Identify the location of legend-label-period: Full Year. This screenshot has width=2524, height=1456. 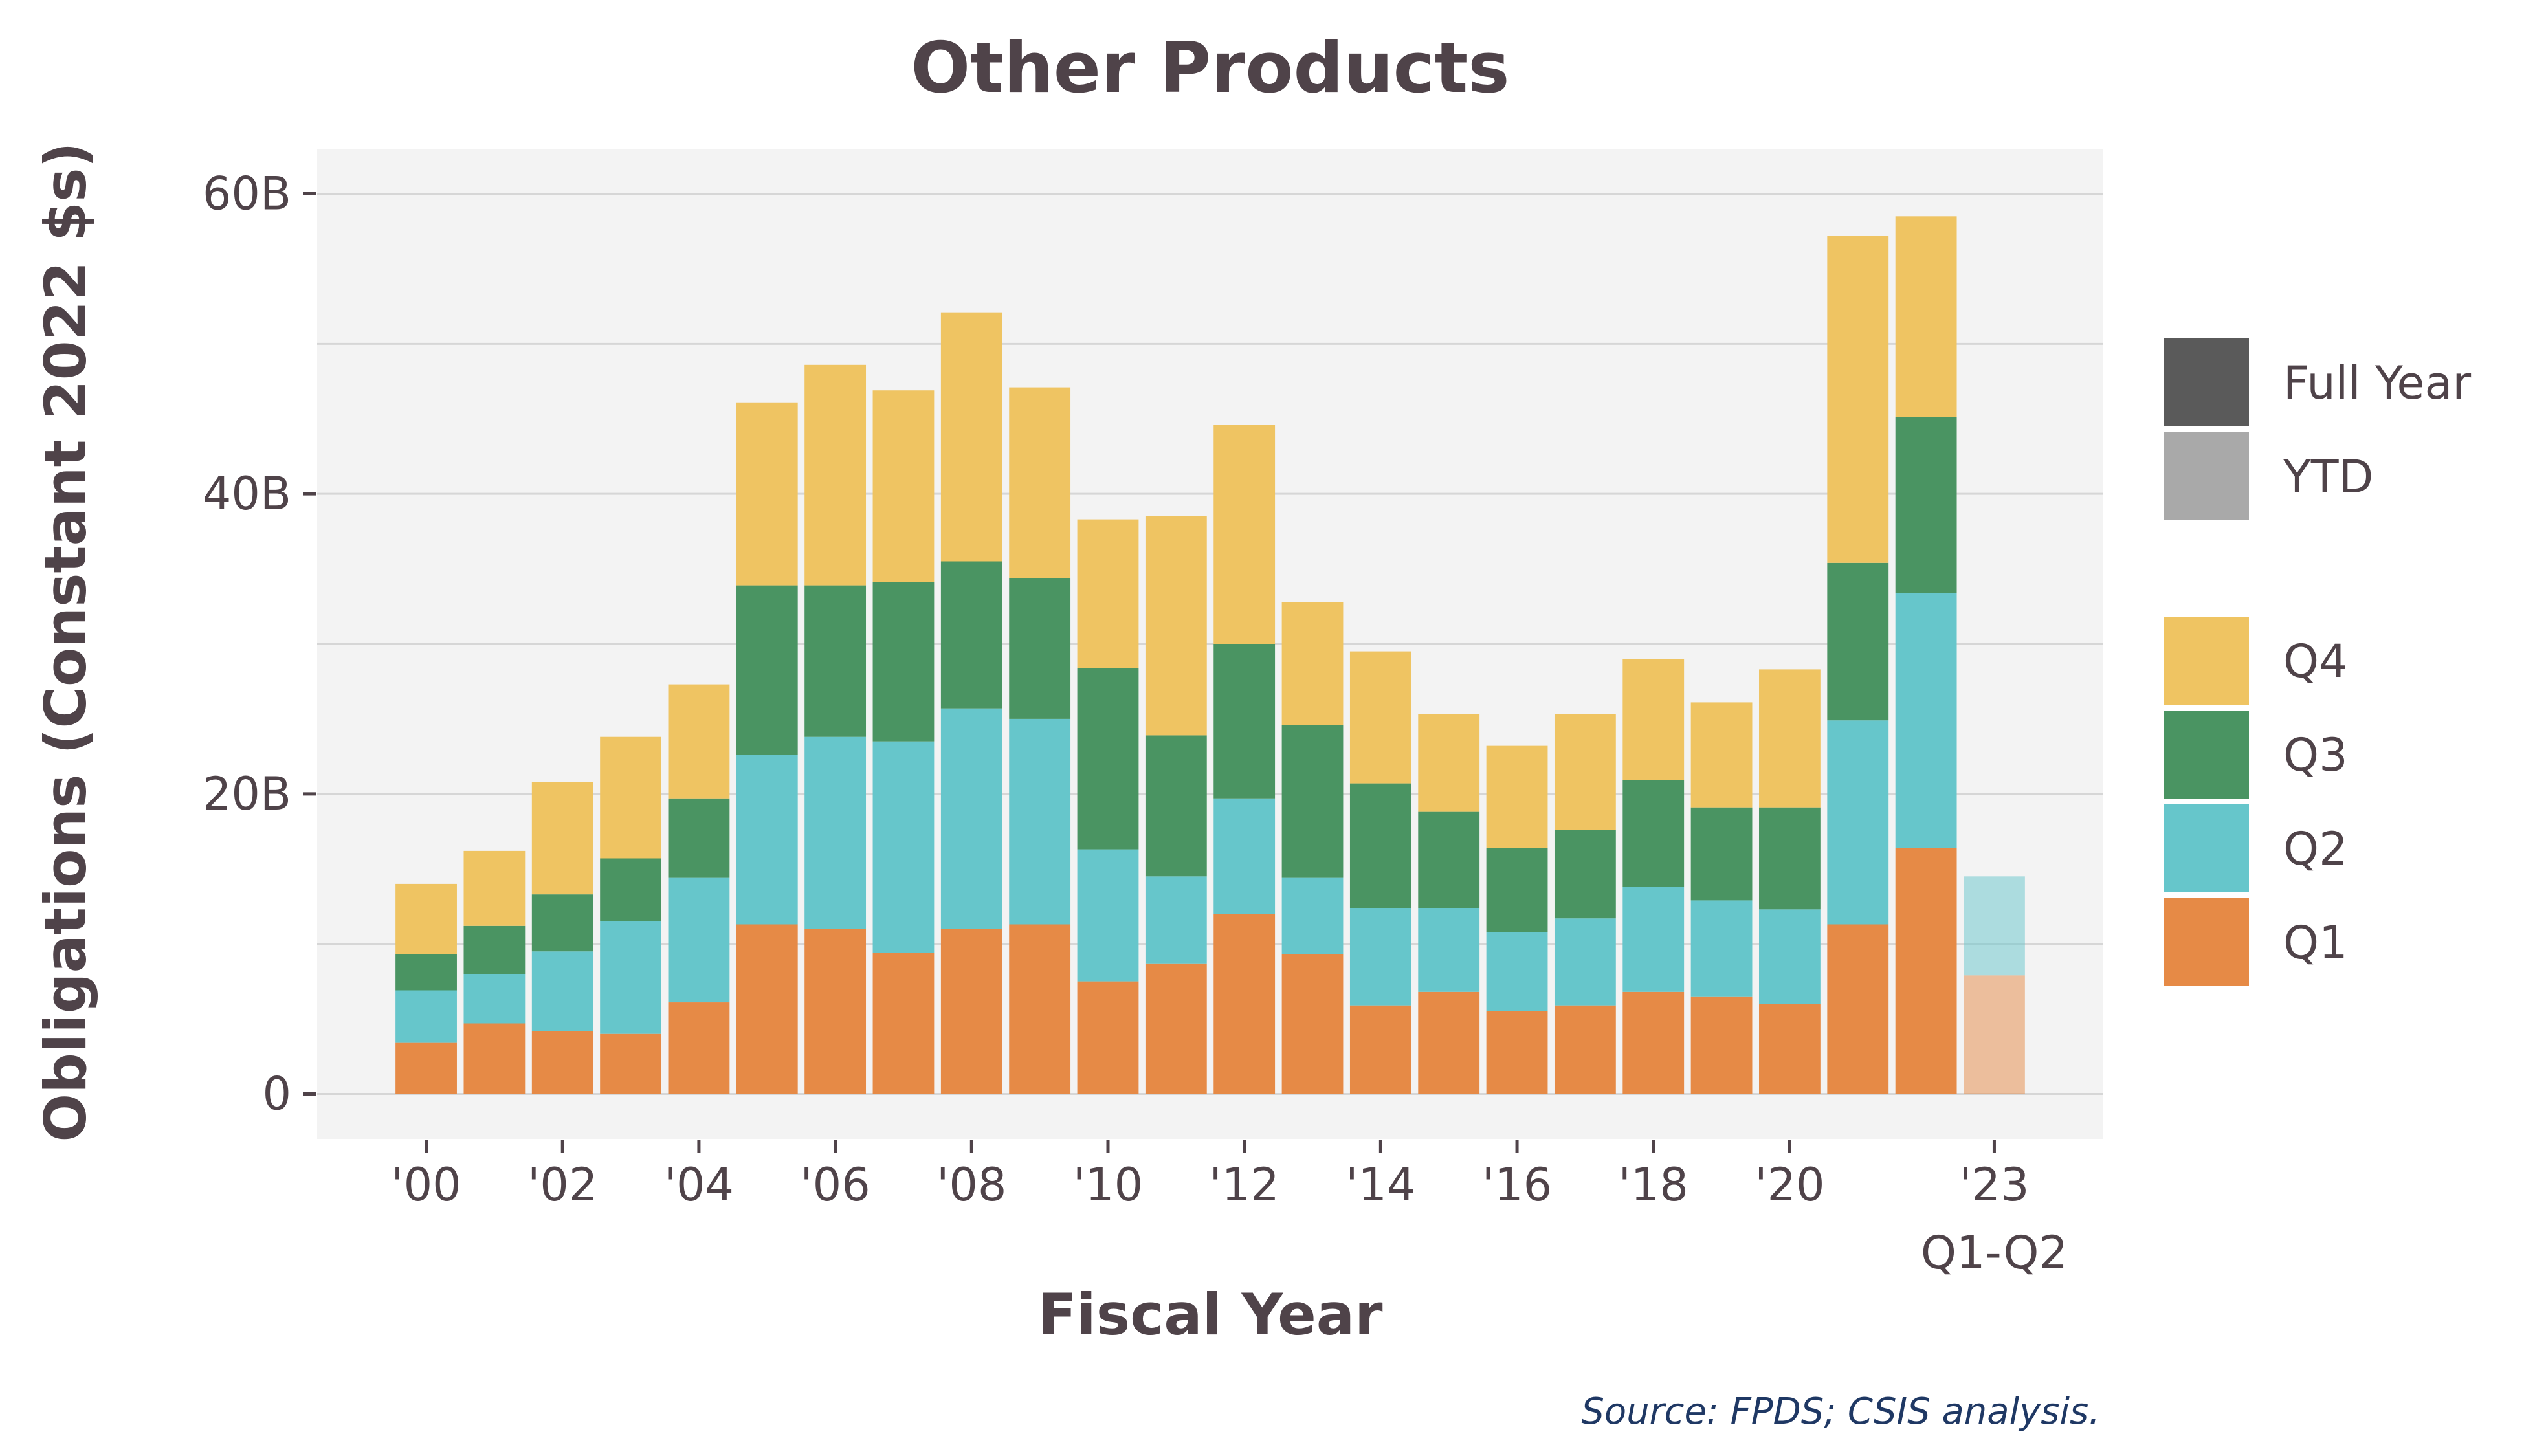
(2377, 383).